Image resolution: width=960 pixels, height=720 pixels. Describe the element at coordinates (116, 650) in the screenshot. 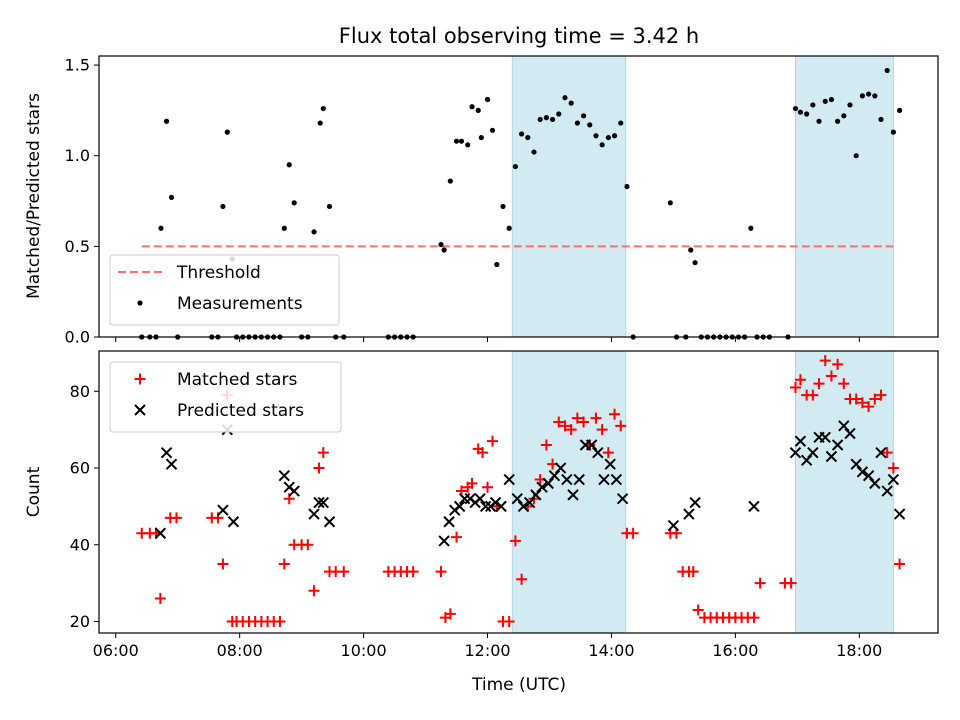

I see `x-tick-label: 06:00` at that location.